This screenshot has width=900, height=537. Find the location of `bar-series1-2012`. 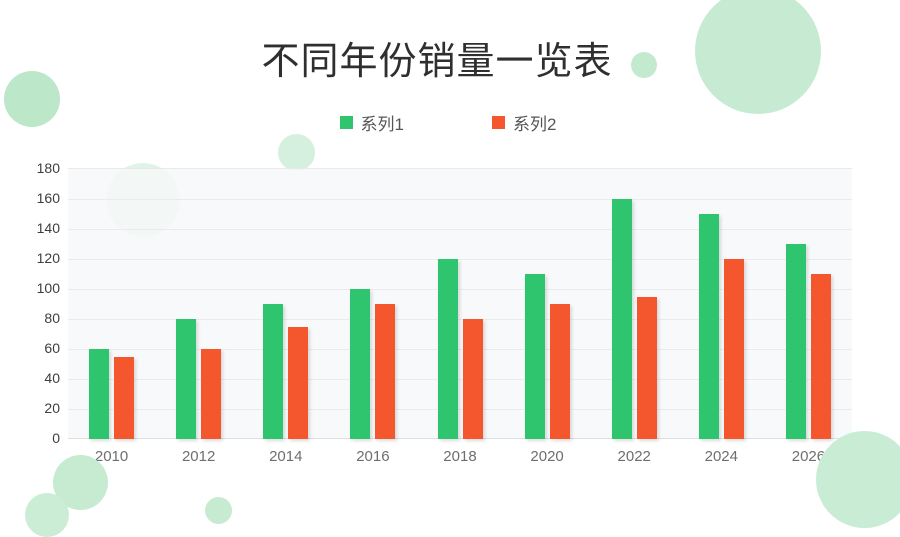

bar-series1-2012 is located at coordinates (186, 379).